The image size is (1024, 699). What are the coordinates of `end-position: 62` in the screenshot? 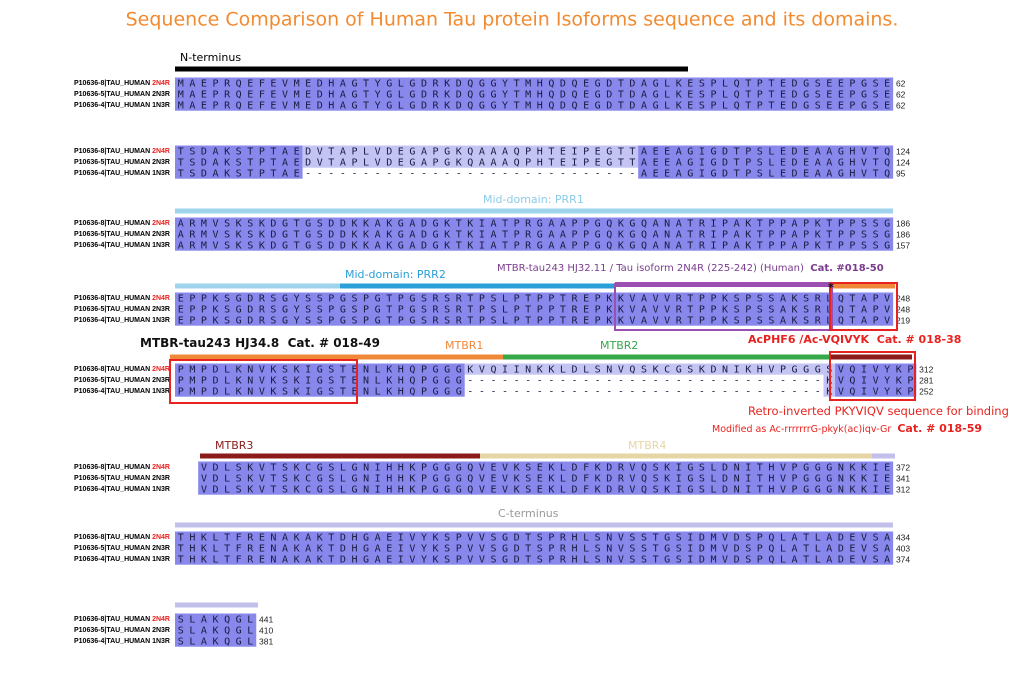 It's located at (901, 94).